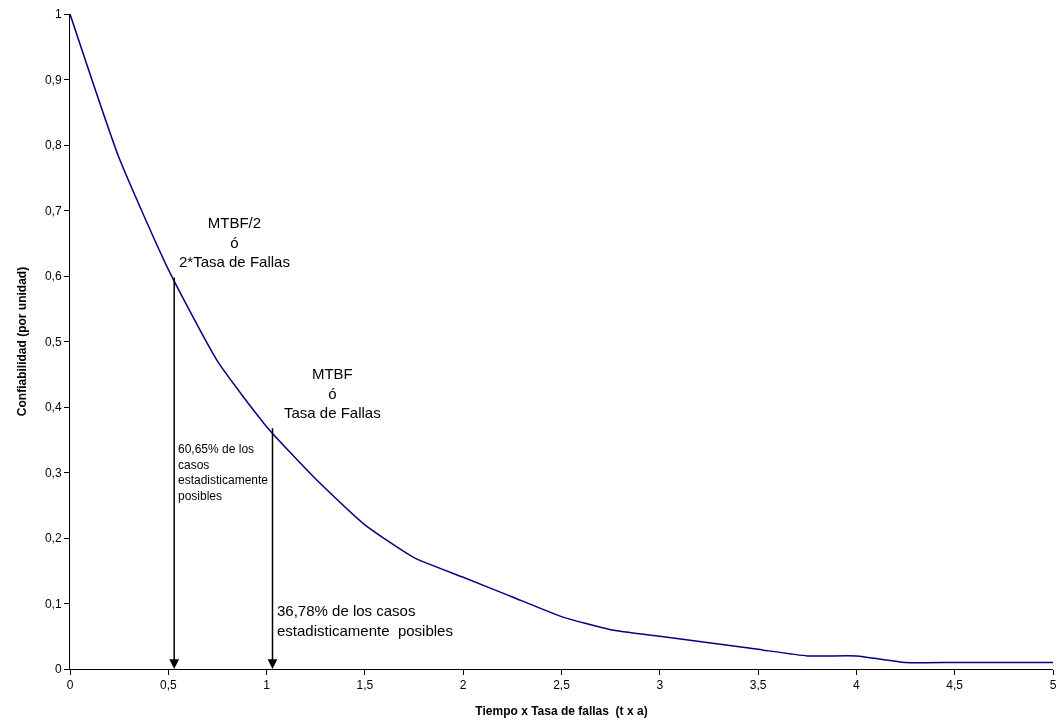  What do you see at coordinates (53, 276) in the screenshot?
I see `y-tick-label: 0,6` at bounding box center [53, 276].